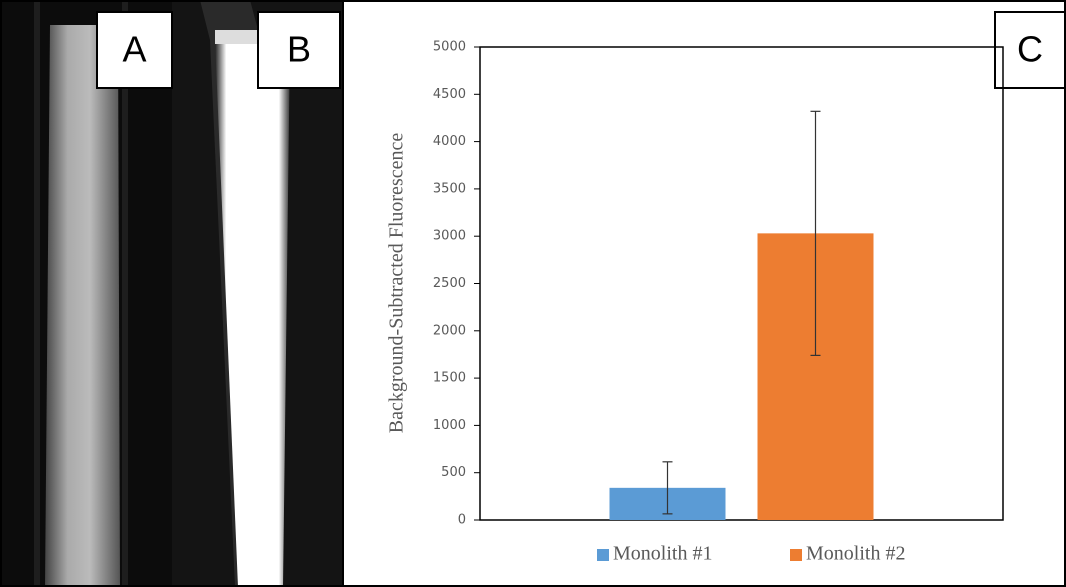 This screenshot has width=1066, height=587. What do you see at coordinates (449, 330) in the screenshot?
I see `y-tick-label: 2000` at bounding box center [449, 330].